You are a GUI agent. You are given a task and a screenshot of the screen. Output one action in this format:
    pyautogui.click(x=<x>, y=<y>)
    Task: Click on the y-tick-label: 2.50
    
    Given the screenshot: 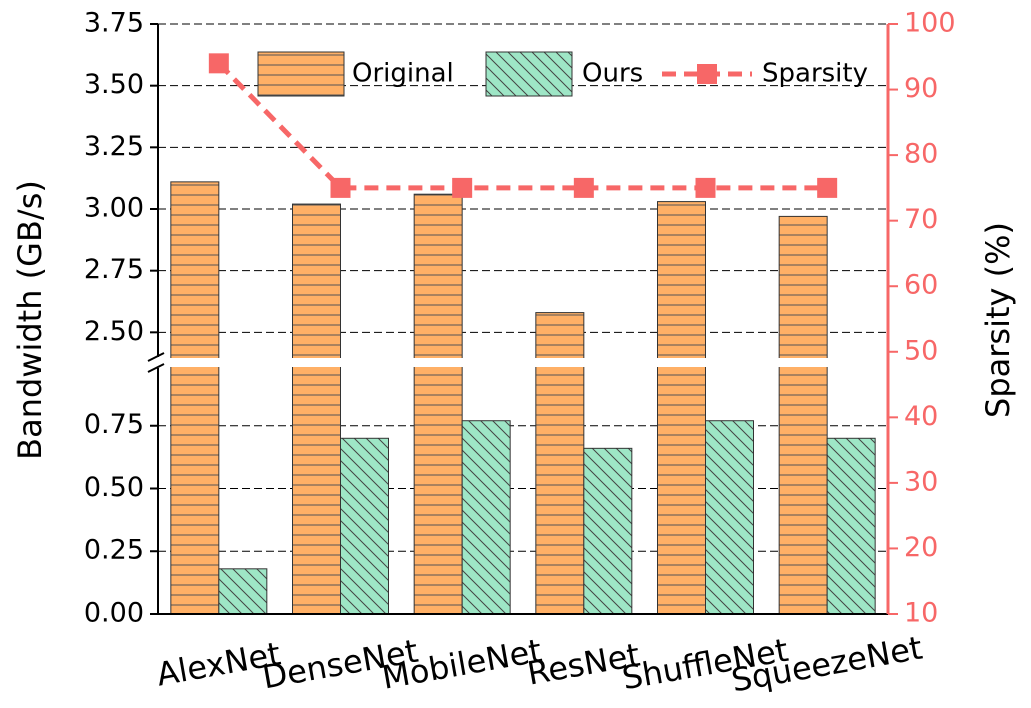 What is the action you would take?
    pyautogui.click(x=114, y=331)
    